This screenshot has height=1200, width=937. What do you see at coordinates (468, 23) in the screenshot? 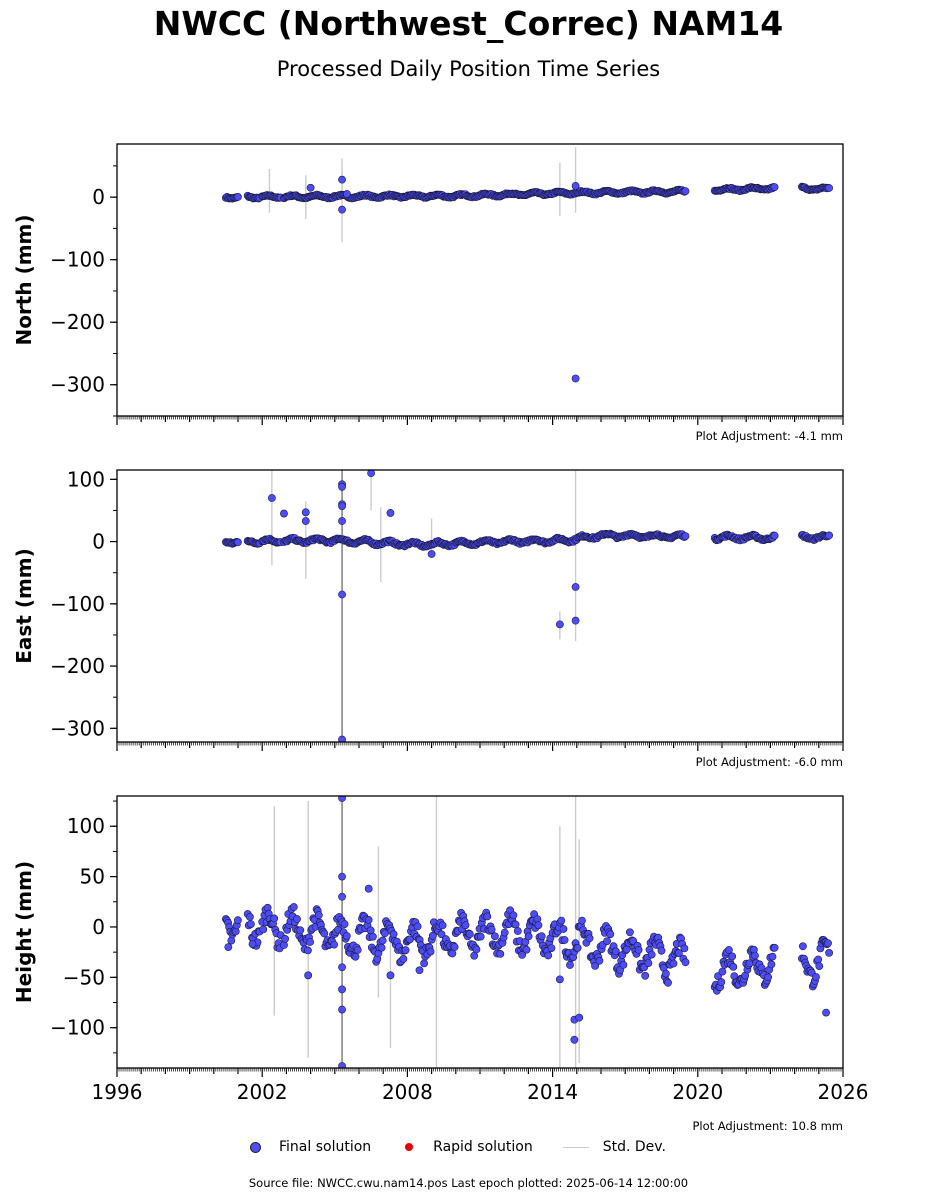
I see `chart-title: NWCC (Northwest_Correc) NAM14` at bounding box center [468, 23].